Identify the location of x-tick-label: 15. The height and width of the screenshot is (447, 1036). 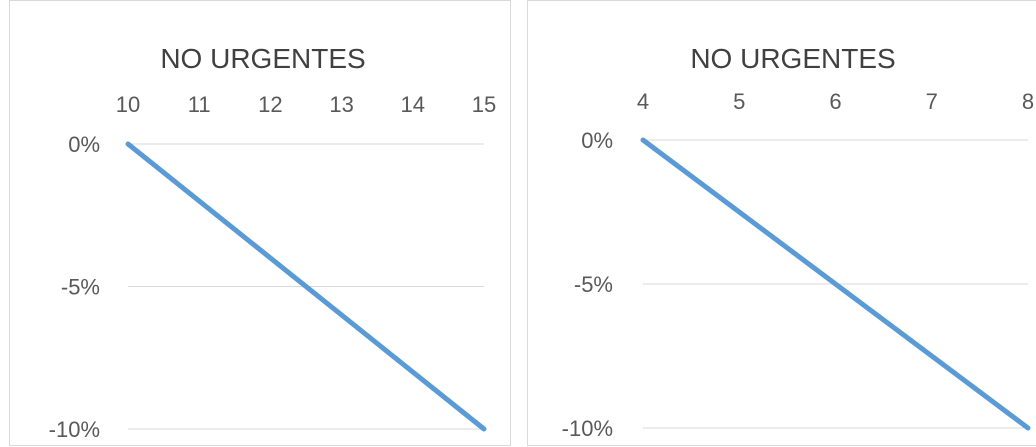
(484, 104).